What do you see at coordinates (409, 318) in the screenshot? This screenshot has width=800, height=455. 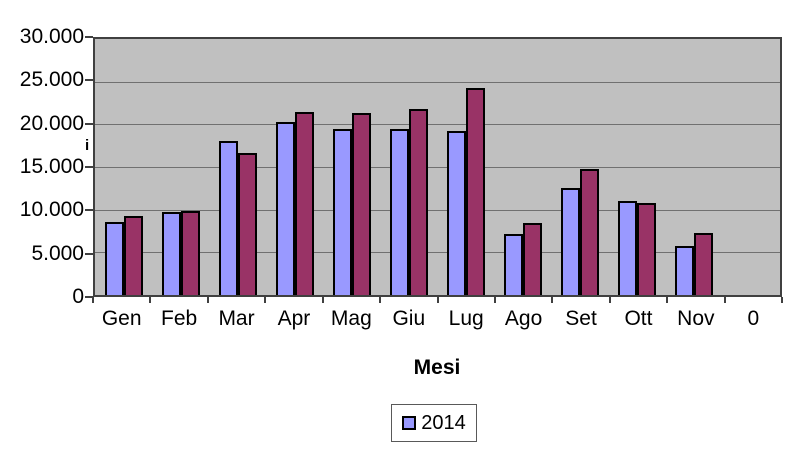 I see `x-tick-label-giu: Giu` at bounding box center [409, 318].